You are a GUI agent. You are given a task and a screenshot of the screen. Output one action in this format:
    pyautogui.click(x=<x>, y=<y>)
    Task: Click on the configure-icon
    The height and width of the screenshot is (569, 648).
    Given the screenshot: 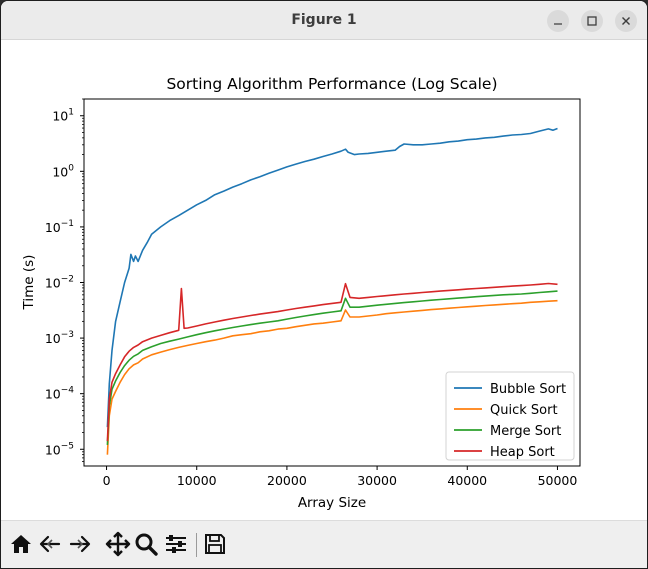 What is the action you would take?
    pyautogui.click(x=176, y=544)
    